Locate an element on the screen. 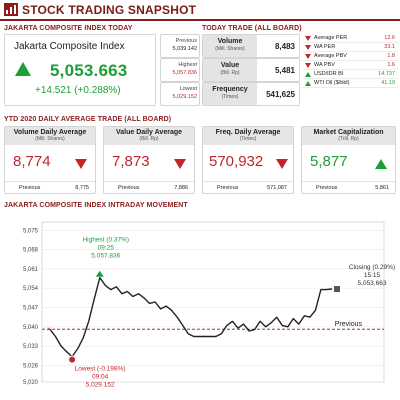 This screenshot has width=400, height=400. y-tick-label: 5,061 is located at coordinates (31, 270).